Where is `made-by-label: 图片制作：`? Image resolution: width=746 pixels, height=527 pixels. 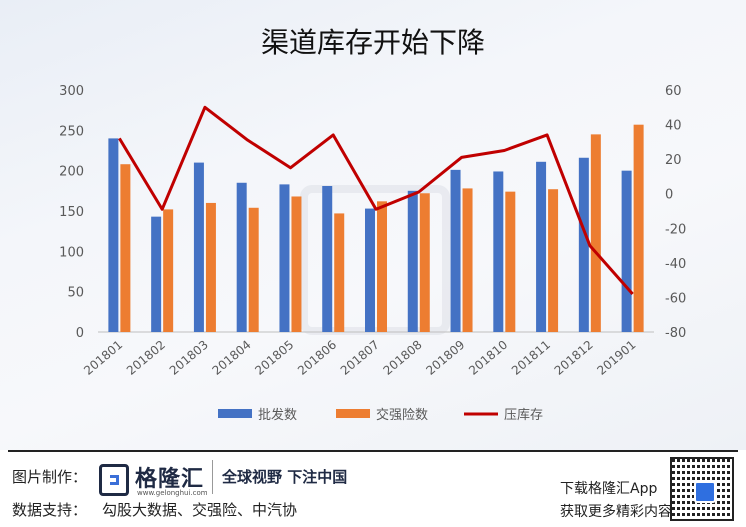
made-by-label: 图片制作： is located at coordinates (50, 477).